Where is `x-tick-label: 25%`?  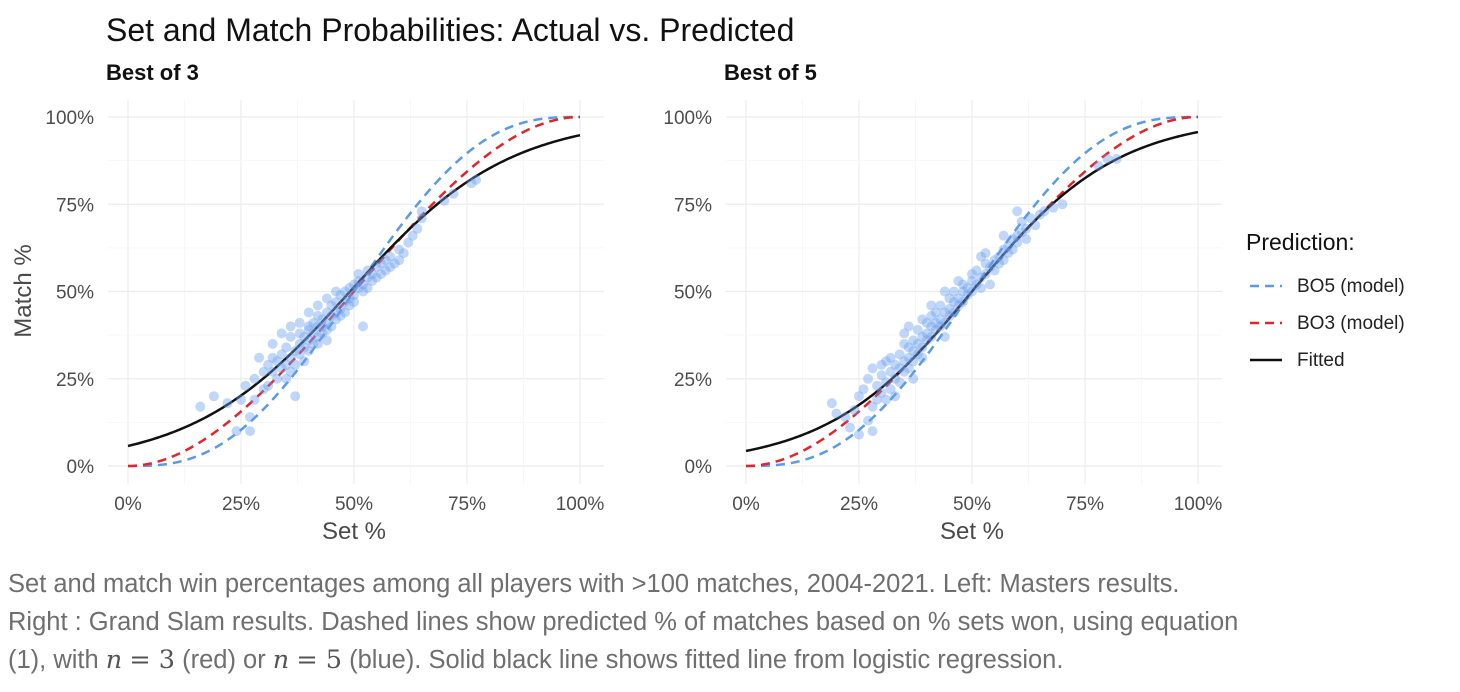
x-tick-label: 25% is located at coordinates (859, 504).